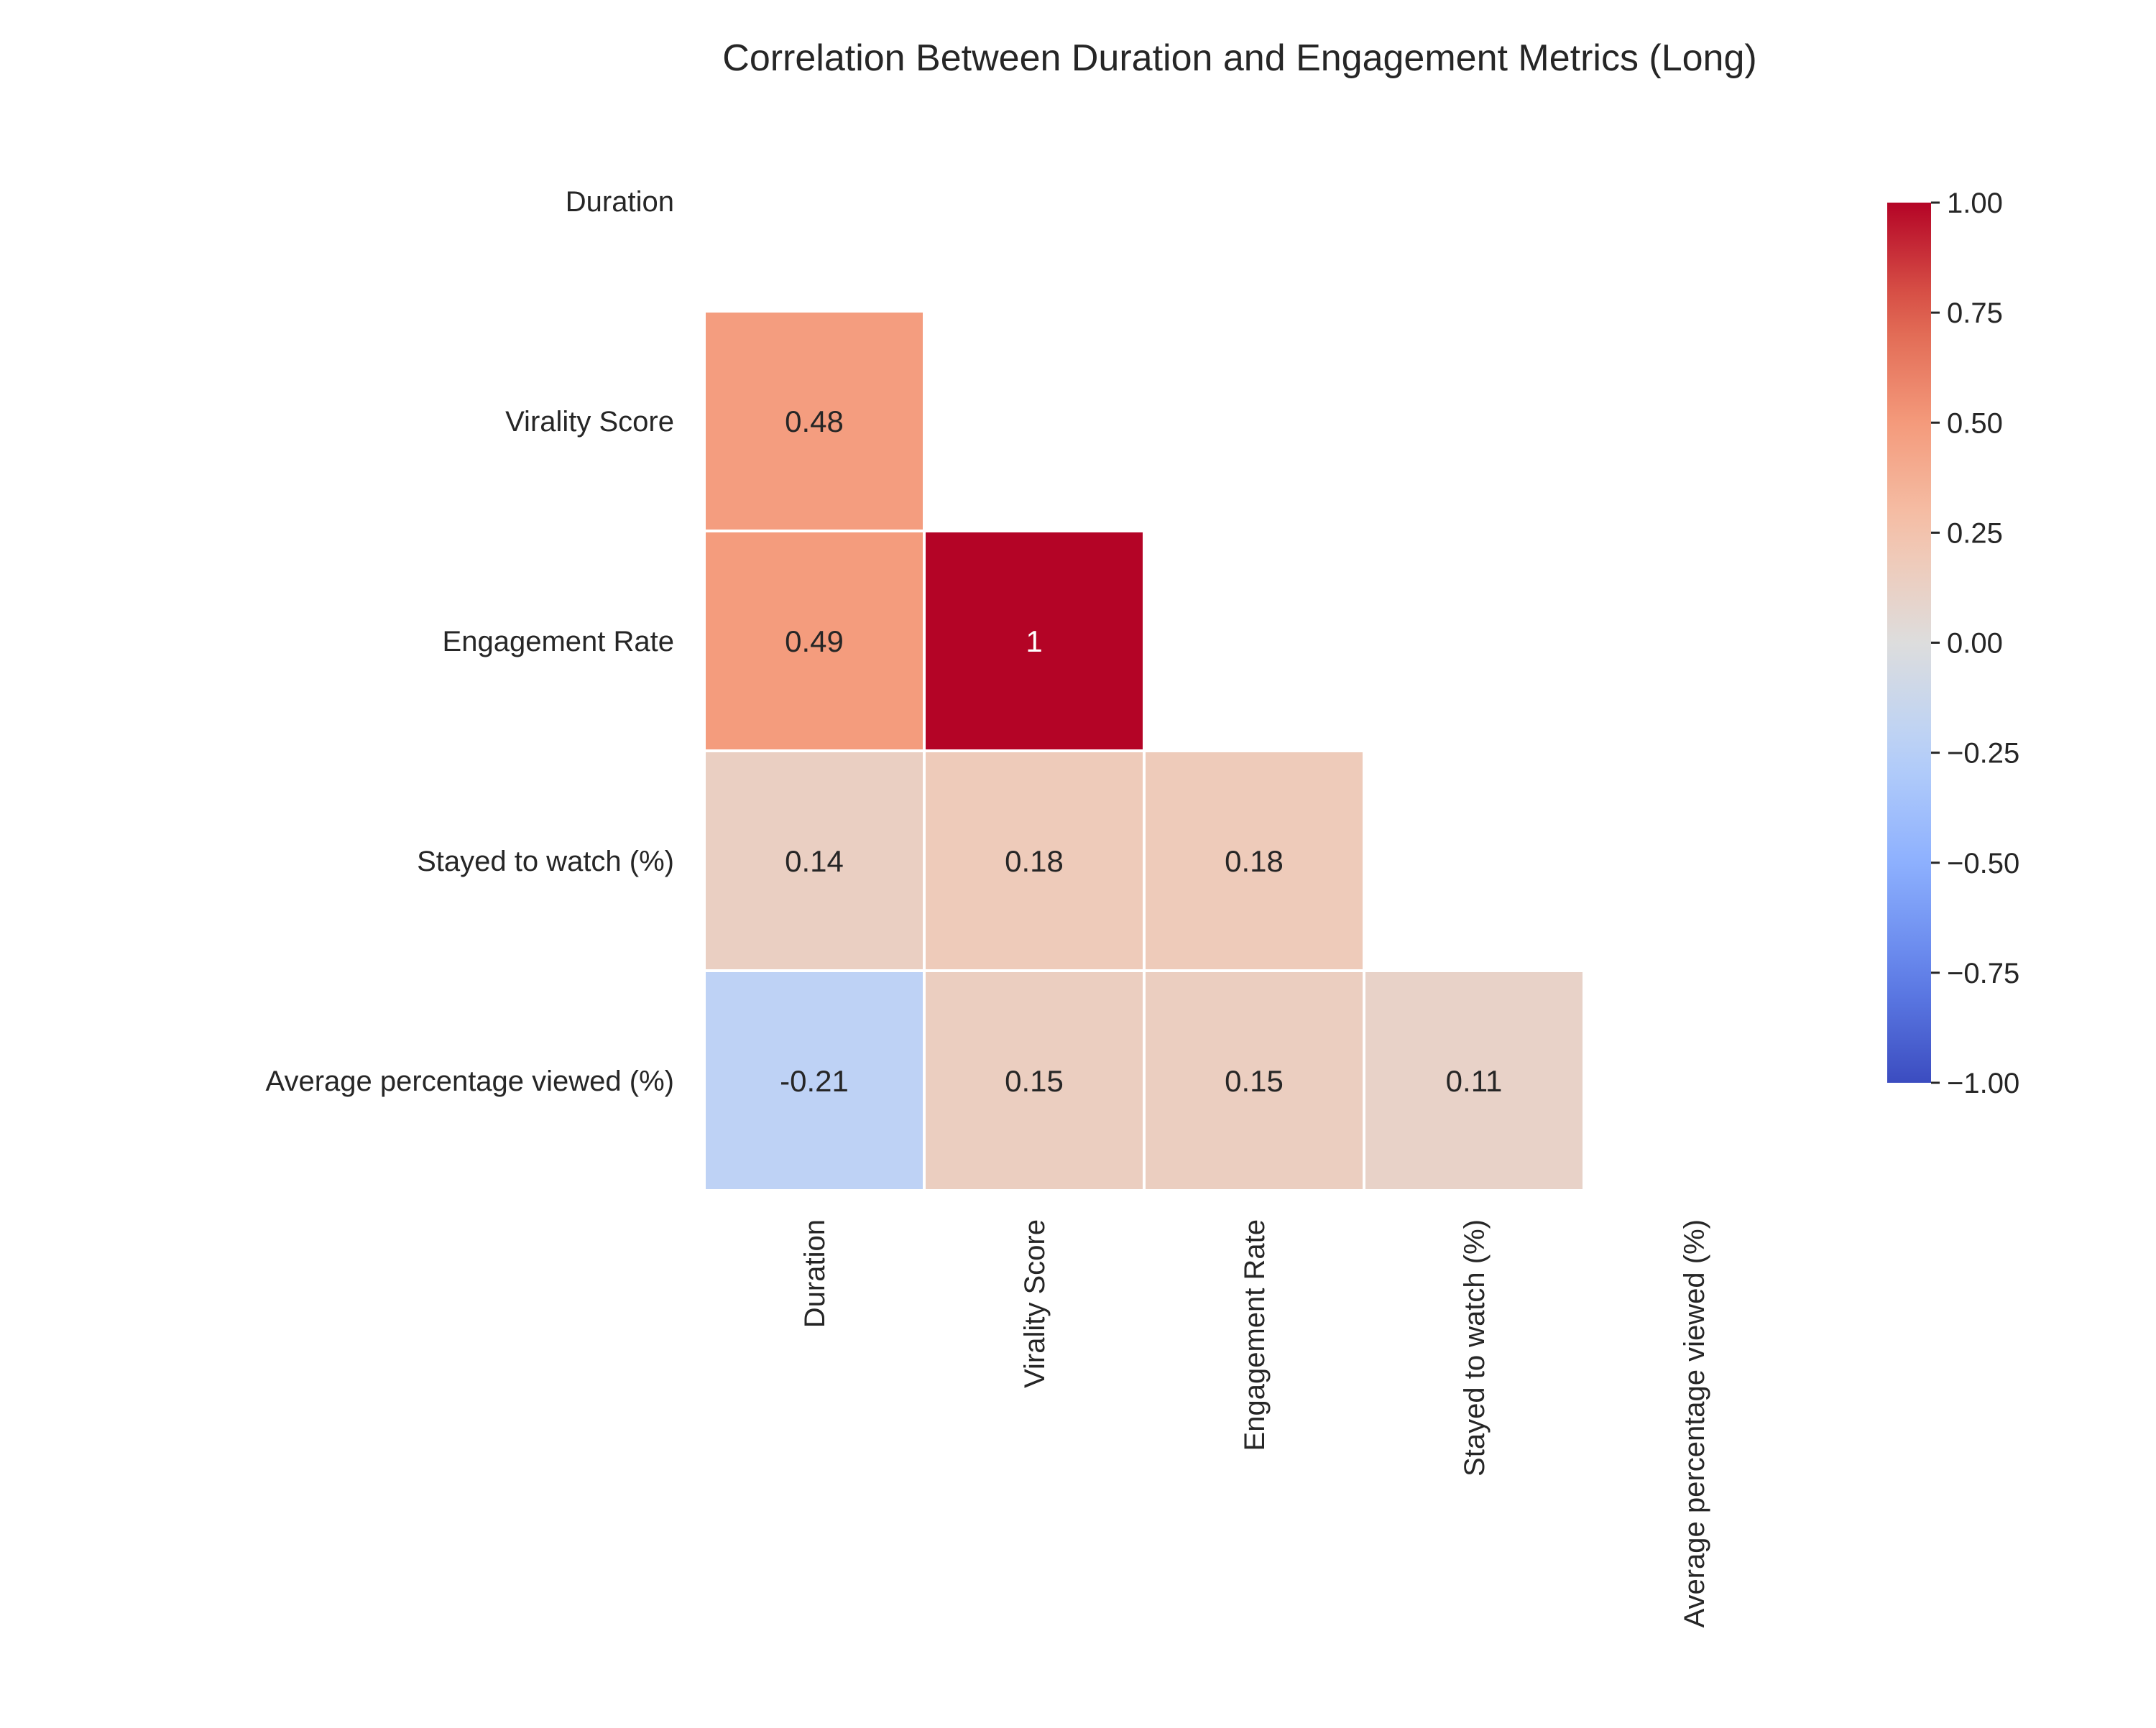 Image resolution: width=2156 pixels, height=1728 pixels. I want to click on row-label: Duration, so click(620, 202).